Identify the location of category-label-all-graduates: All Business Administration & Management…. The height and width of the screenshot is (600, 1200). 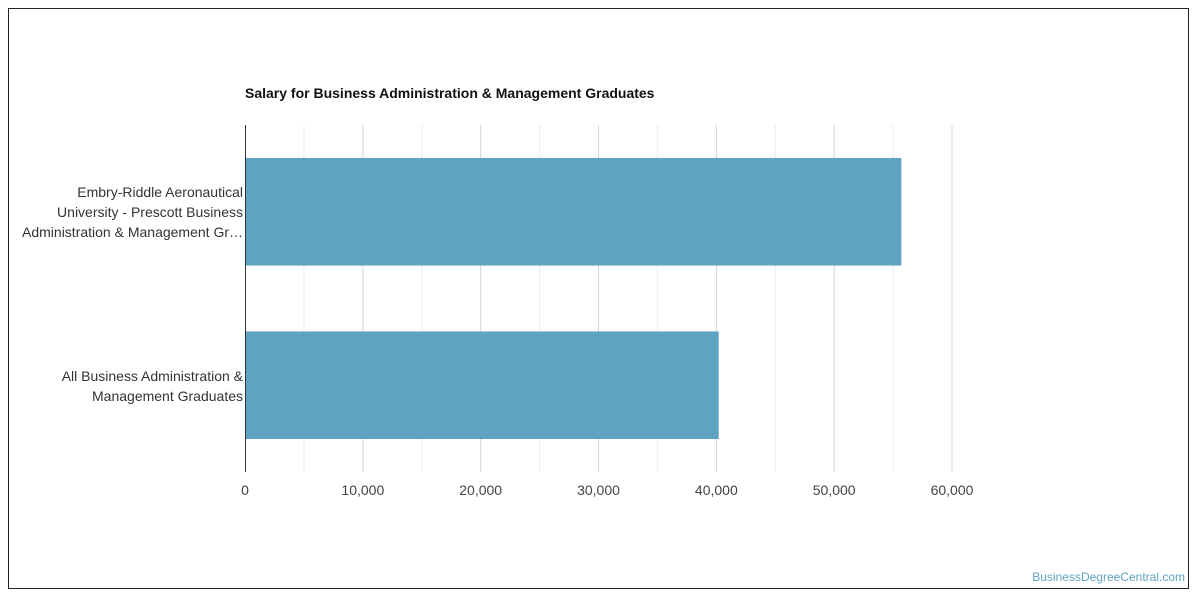
(152, 386).